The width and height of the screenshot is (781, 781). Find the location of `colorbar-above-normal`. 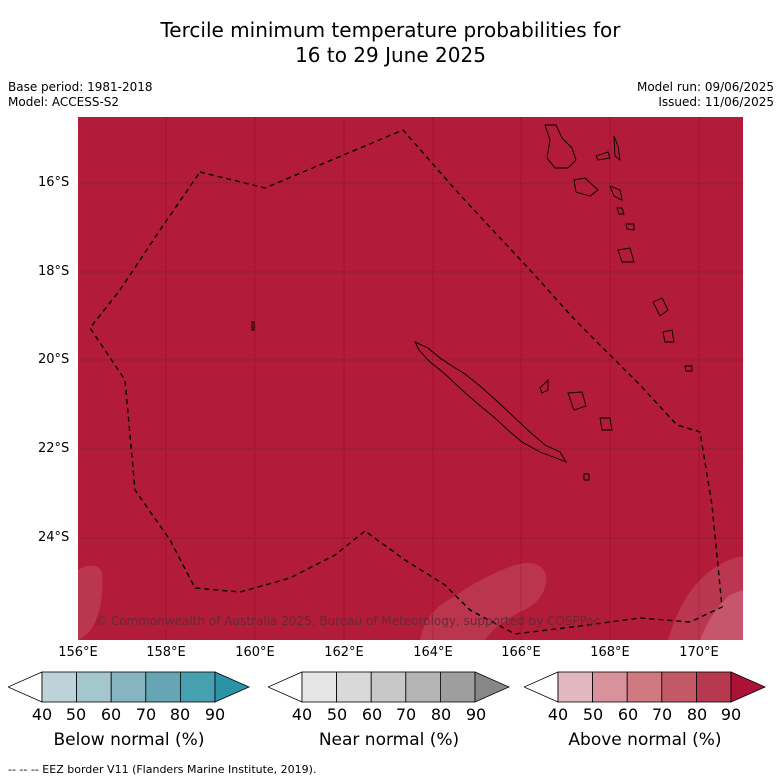

colorbar-above-normal is located at coordinates (645, 687).